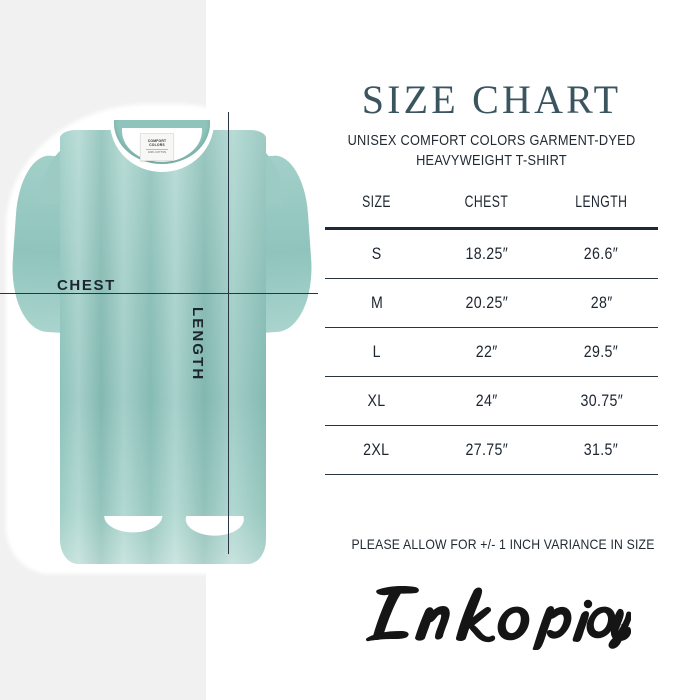 The image size is (700, 700). I want to click on table-header-row: SIZE CHEST LENGTH, so click(491, 211).